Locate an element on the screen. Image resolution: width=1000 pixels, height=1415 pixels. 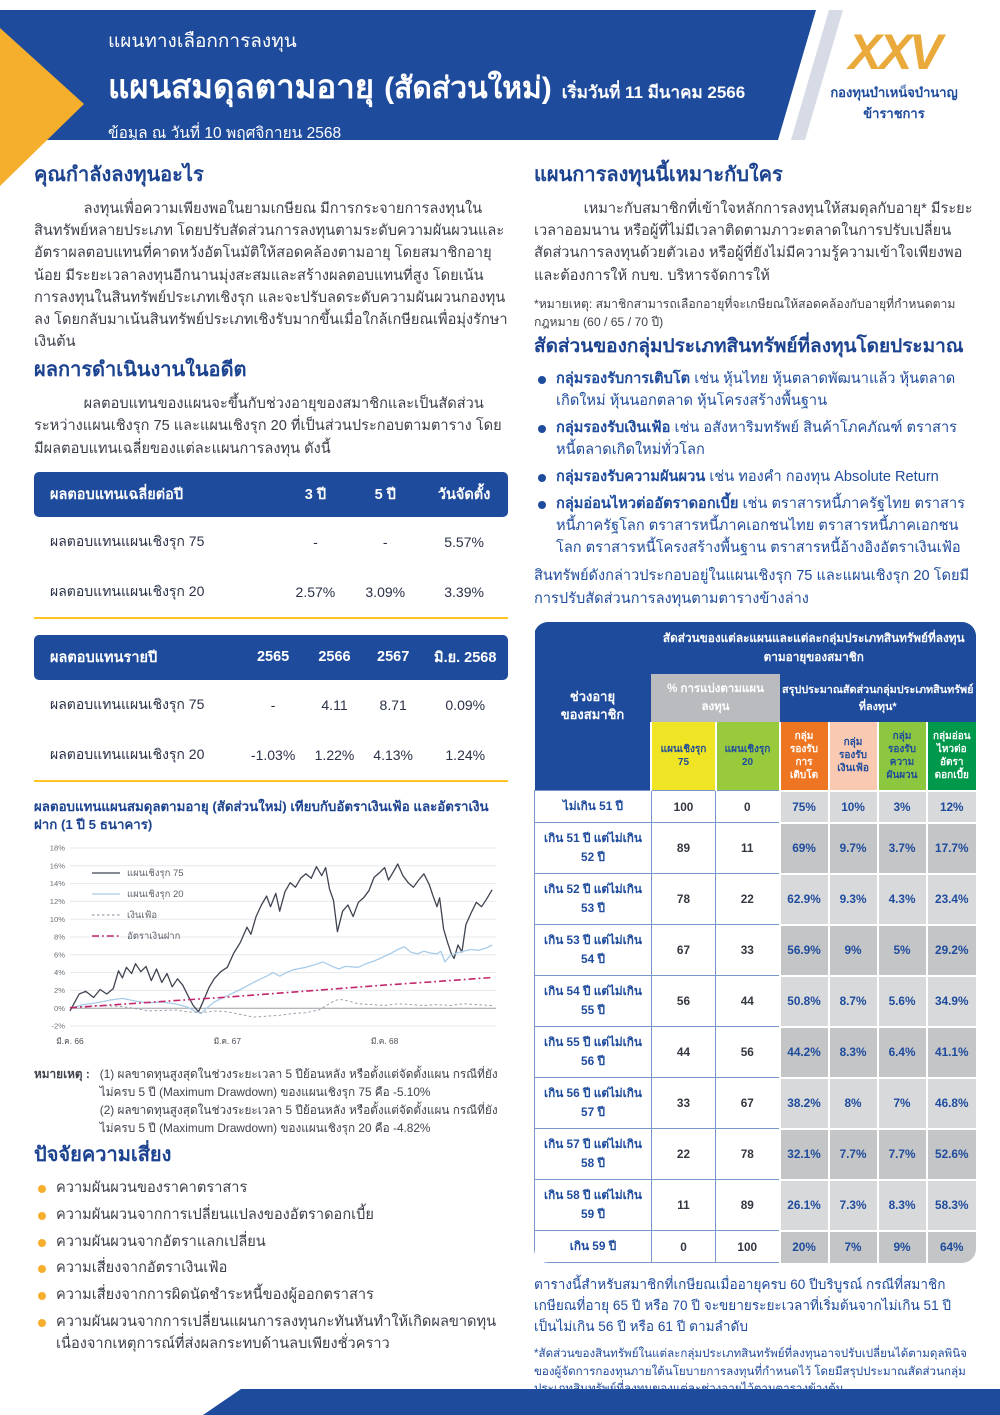
table-header-row: ผลตอบแทนเฉลี่ยต่อปี 3 ปี 5 ปี วันจัดตั้ง is located at coordinates (271, 494).